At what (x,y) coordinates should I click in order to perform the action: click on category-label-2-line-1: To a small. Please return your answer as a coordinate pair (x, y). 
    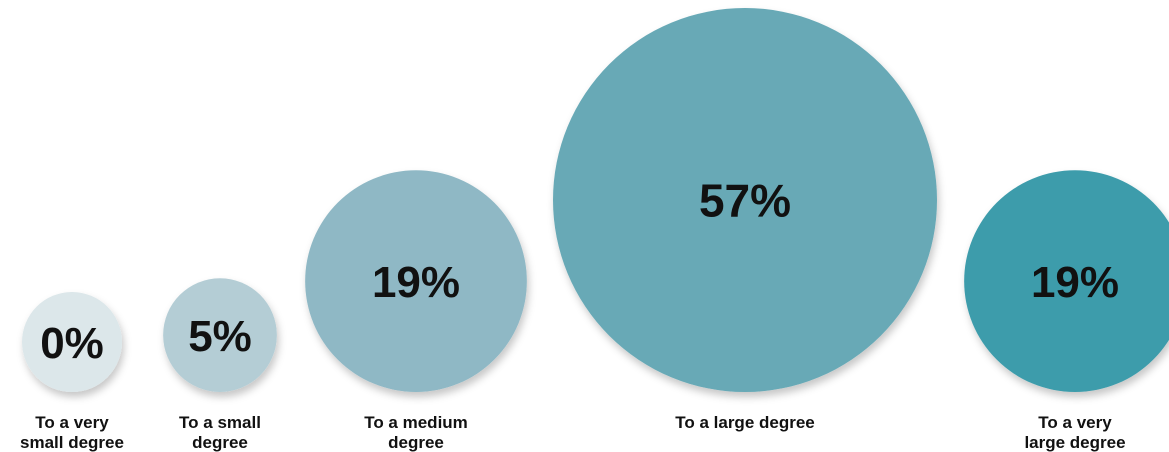
    Looking at the image, I should click on (220, 422).